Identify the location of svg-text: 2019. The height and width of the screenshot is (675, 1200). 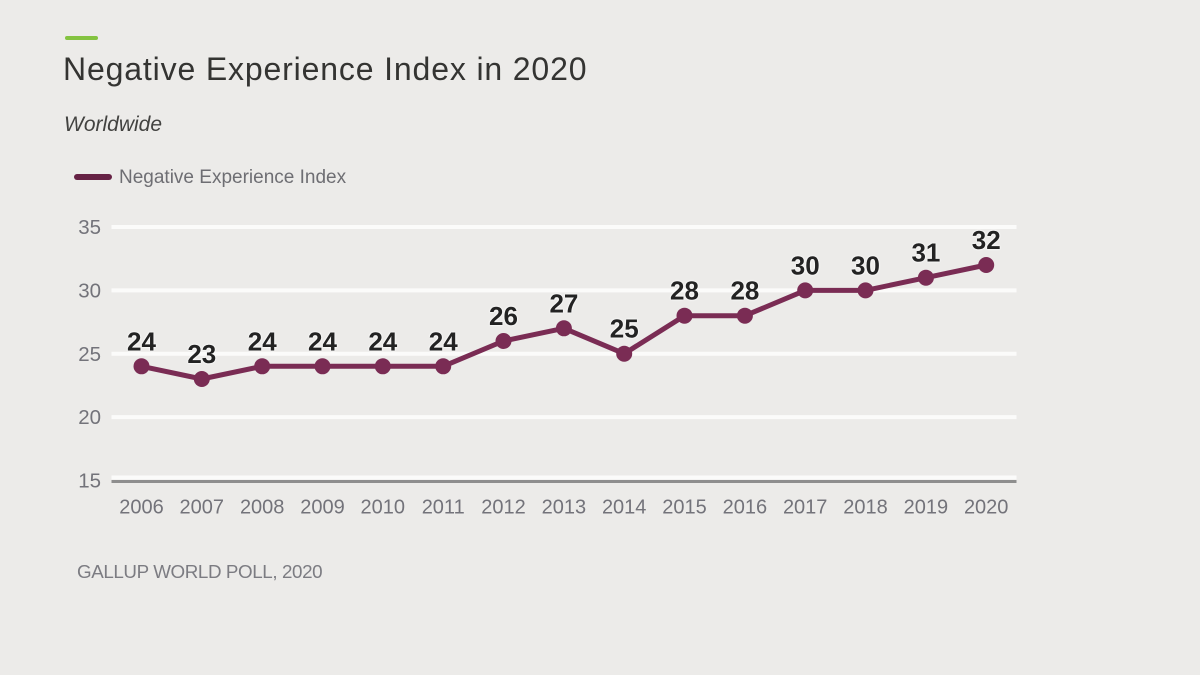
(926, 508).